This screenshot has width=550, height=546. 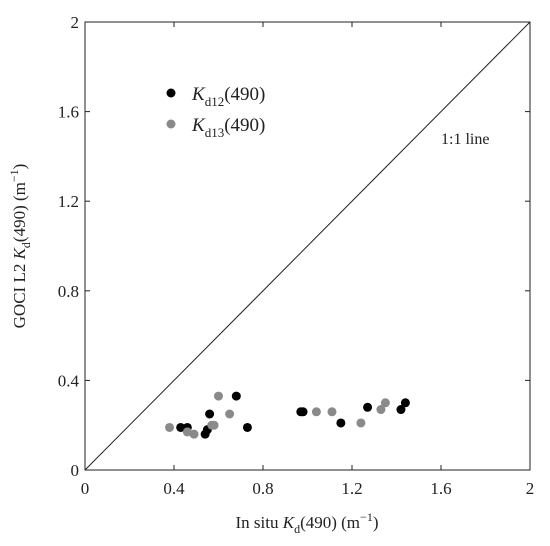 What do you see at coordinates (307, 523) in the screenshot?
I see `x-axis-label: In situ Kd(490) (m−1)` at bounding box center [307, 523].